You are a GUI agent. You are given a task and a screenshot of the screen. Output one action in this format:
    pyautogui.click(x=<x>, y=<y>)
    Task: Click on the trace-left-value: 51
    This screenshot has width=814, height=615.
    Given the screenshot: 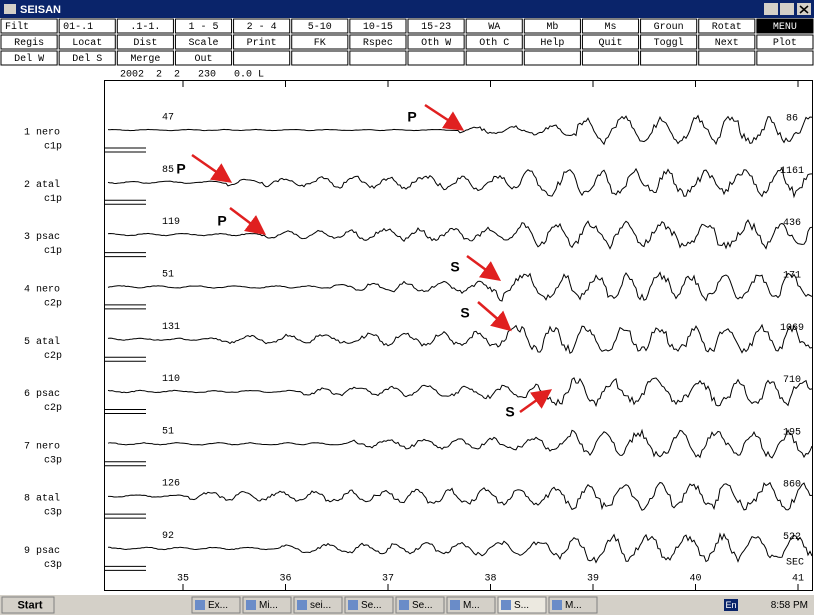 What is the action you would take?
    pyautogui.click(x=168, y=275)
    